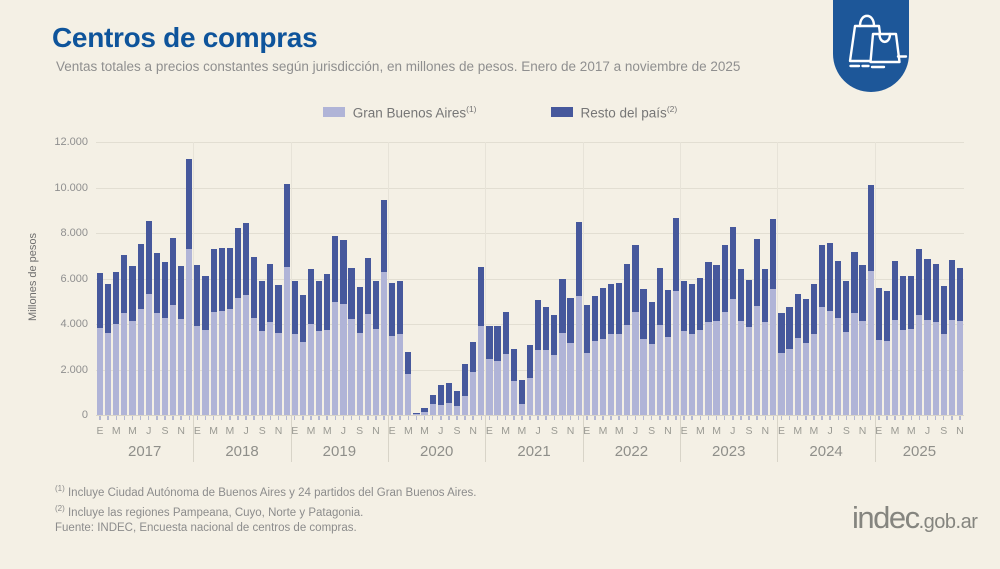 This screenshot has width=1000, height=569. What do you see at coordinates (399, 112) in the screenshot?
I see `legend-item-gba: Gran Buenos Aires(1)` at bounding box center [399, 112].